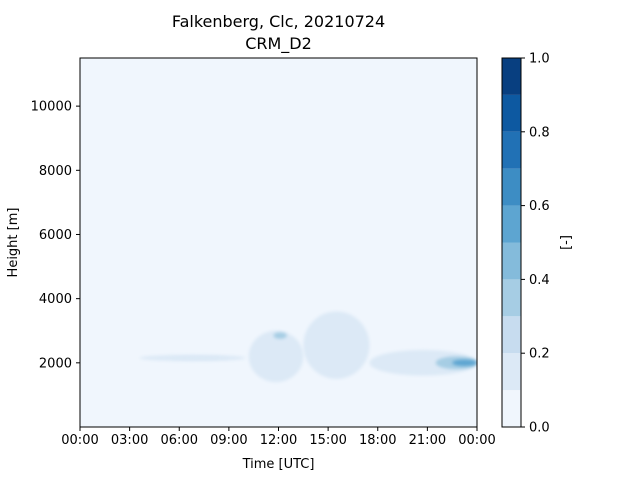  Describe the element at coordinates (129, 440) in the screenshot. I see `x-tick-label: 03:00` at that location.